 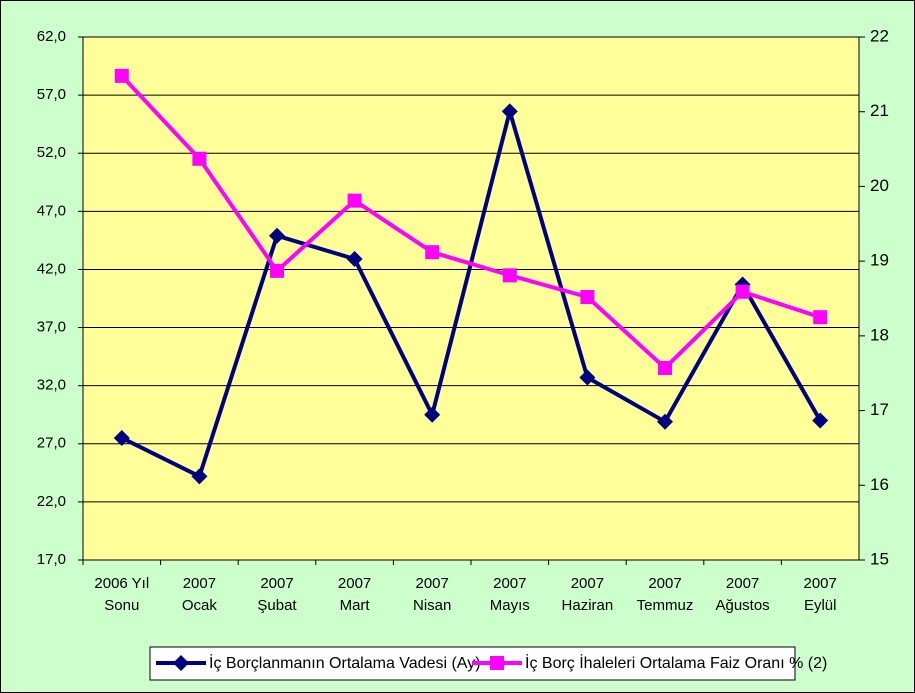 What do you see at coordinates (121, 583) in the screenshot?
I see `x-tick-label: 2006 Yıl` at bounding box center [121, 583].